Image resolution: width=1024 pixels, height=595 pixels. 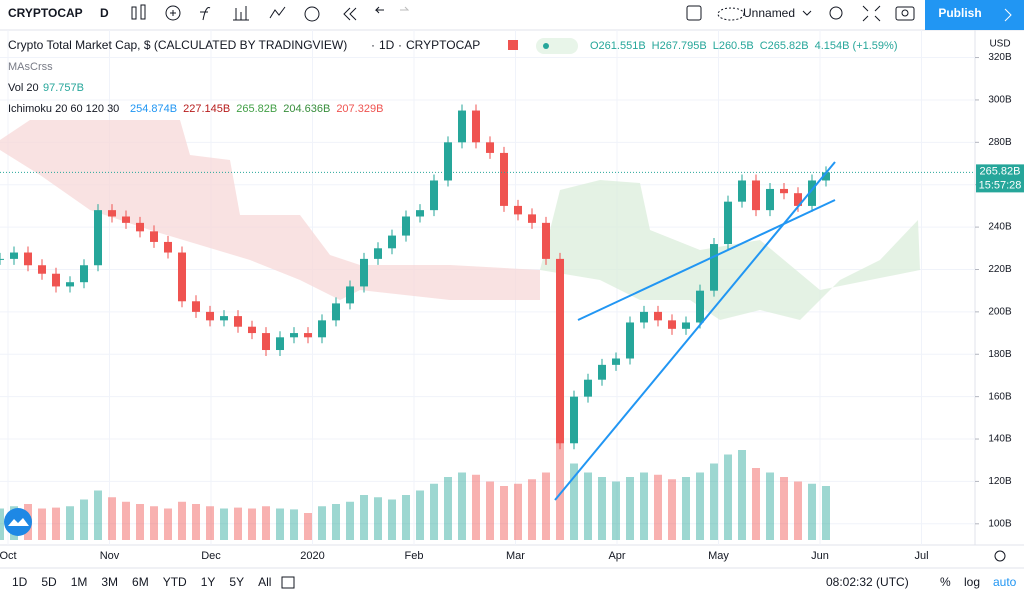 I want to click on symbol: CRYPTOCAP, so click(x=45, y=13).